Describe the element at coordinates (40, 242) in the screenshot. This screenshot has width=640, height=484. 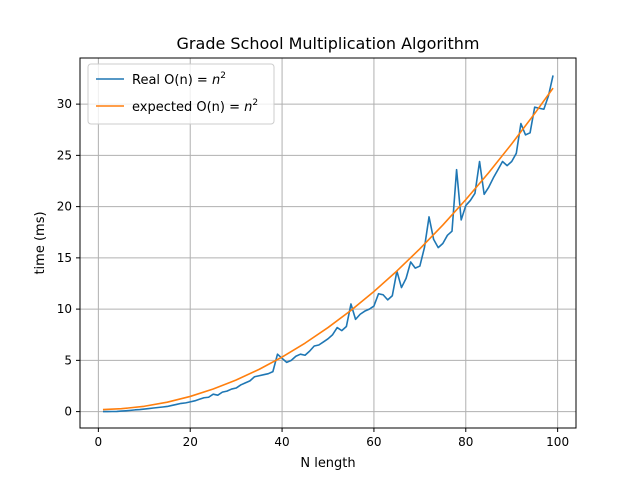
I see `y-axis-label: time (ms)` at that location.